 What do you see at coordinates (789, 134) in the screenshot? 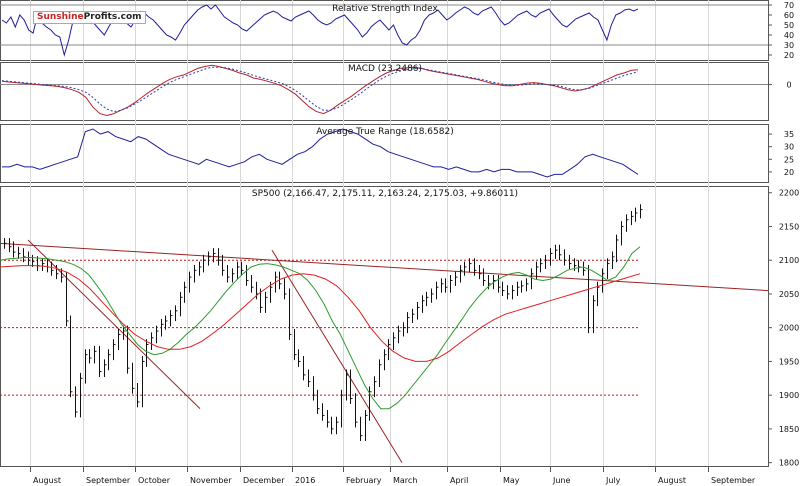
I see `y-tick-label: 35` at bounding box center [789, 134].